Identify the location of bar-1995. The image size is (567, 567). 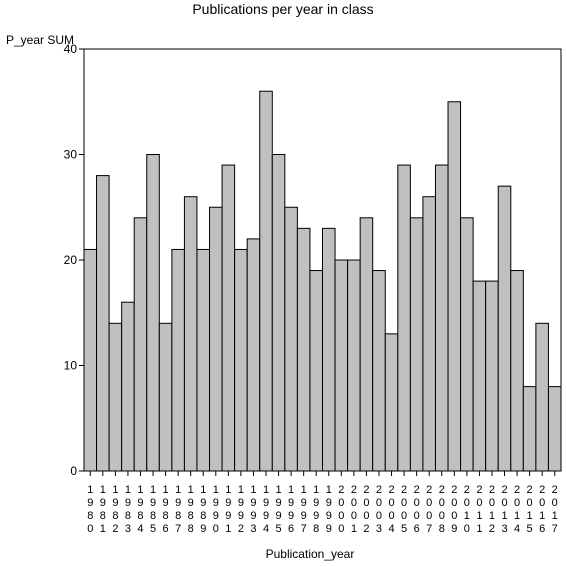
(278, 313).